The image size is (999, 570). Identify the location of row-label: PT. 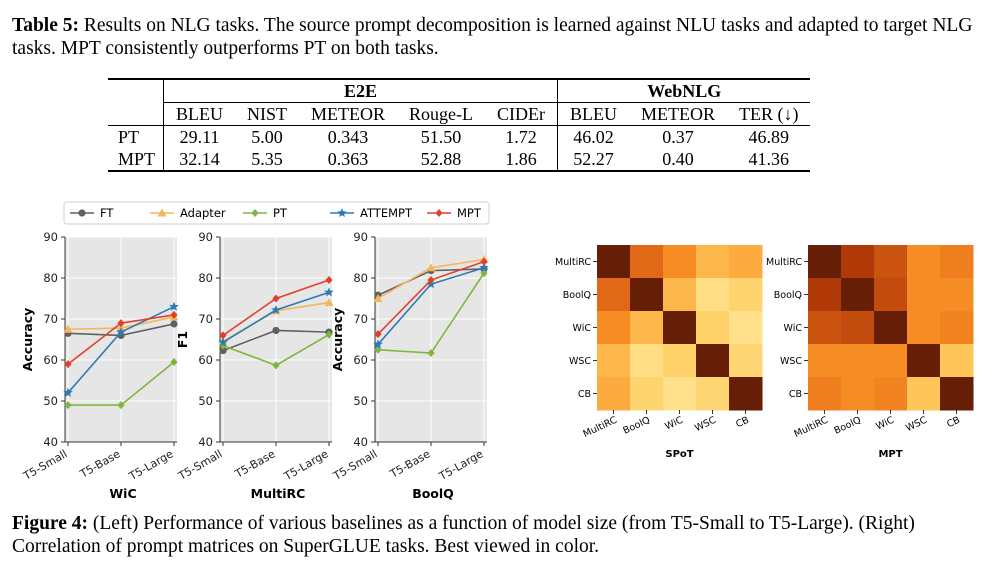
(136, 136).